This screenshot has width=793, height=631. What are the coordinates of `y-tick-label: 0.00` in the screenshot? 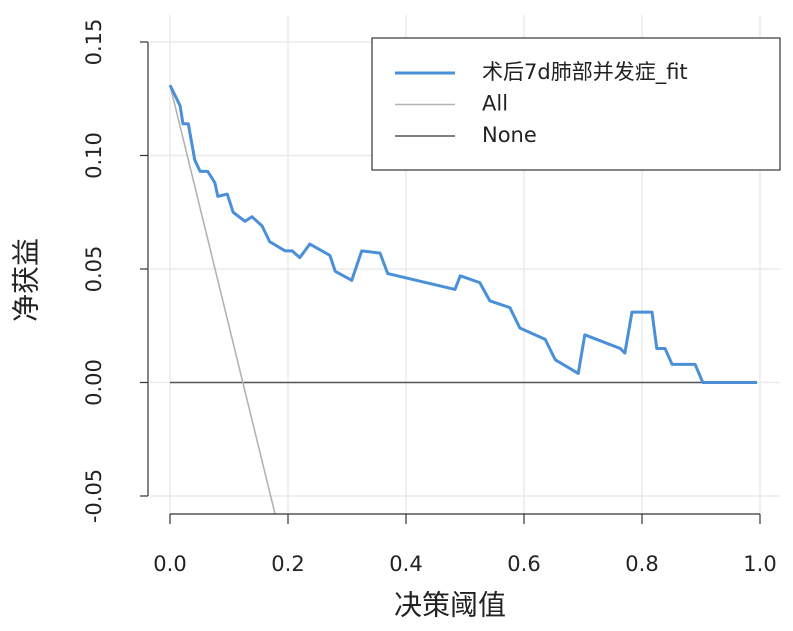 It's located at (94, 382).